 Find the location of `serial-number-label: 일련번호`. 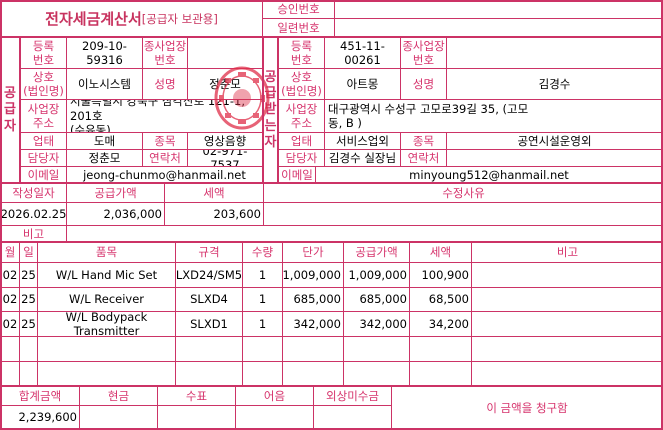

serial-number-label: 일련번호 is located at coordinates (298, 28).